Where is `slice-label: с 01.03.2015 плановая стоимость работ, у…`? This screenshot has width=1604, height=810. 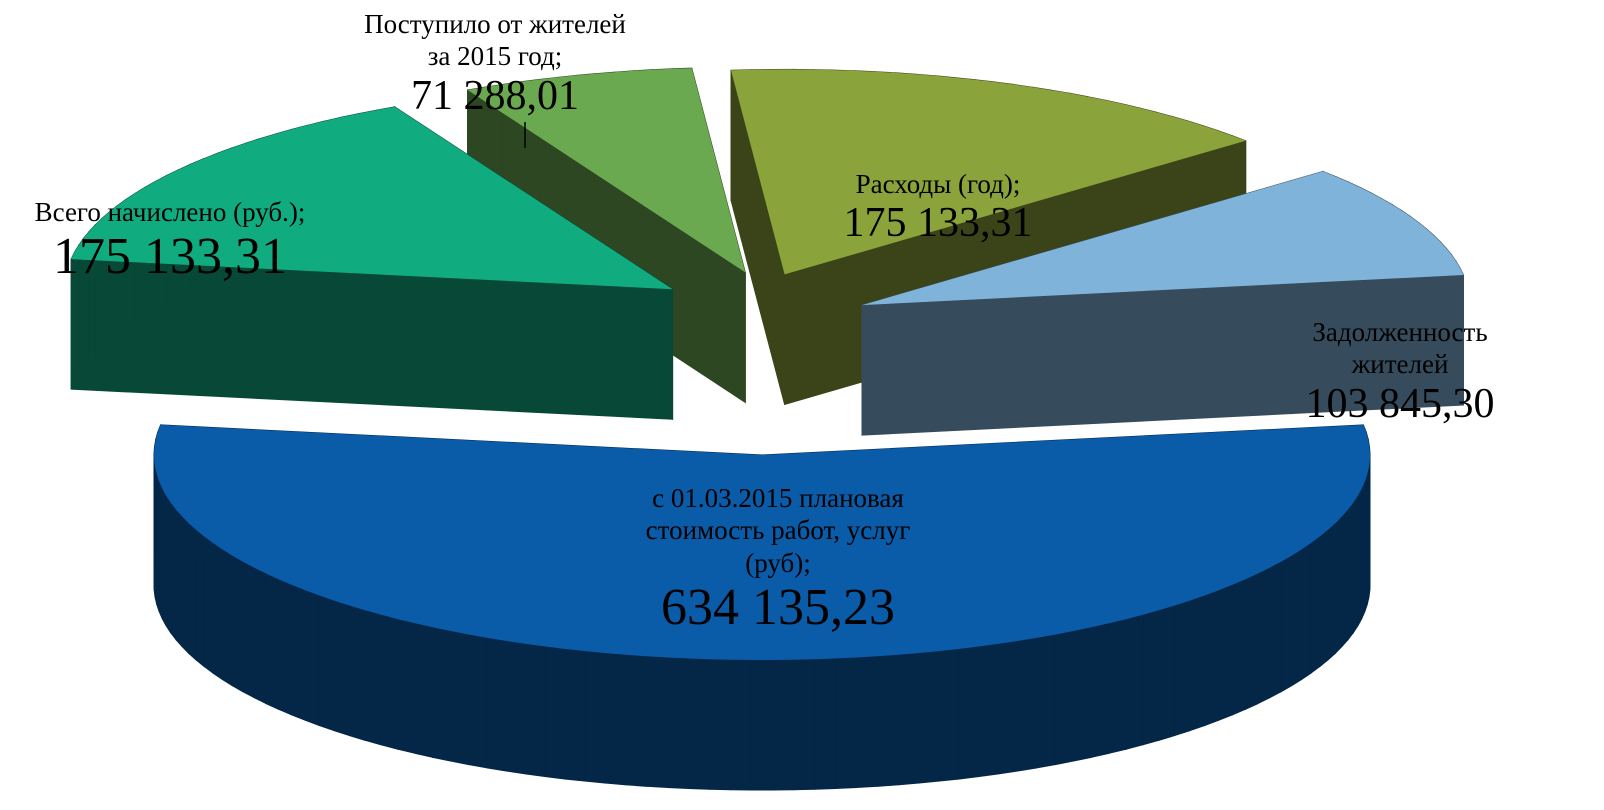
slice-label: с 01.03.2015 плановая стоимость работ, у… is located at coordinates (778, 559).